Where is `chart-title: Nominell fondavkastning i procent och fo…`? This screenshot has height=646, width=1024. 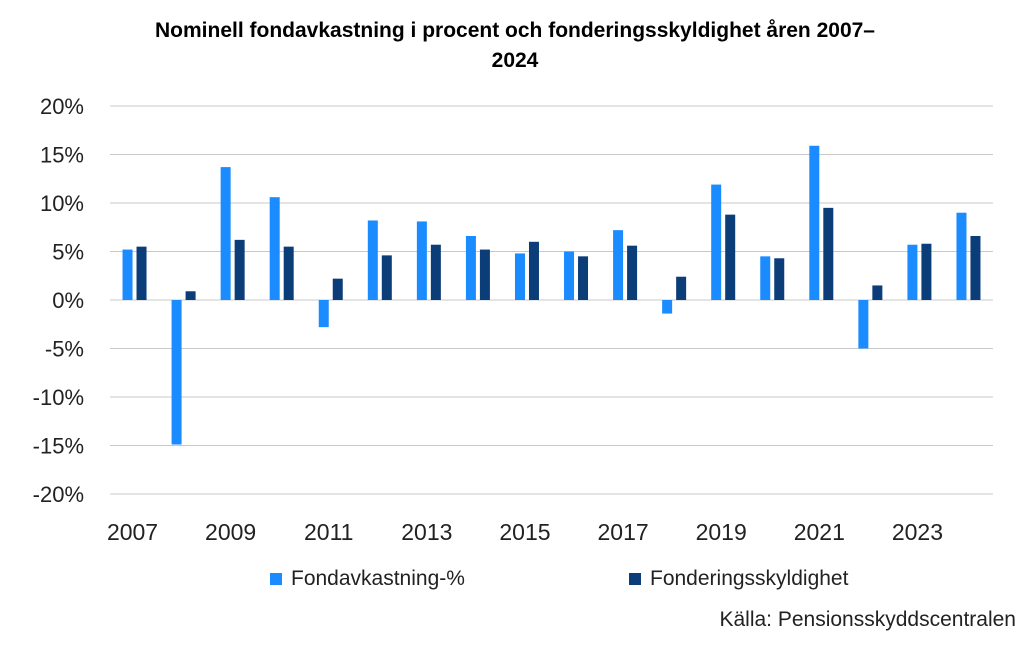
chart-title: Nominell fondavkastning i procent och fo… is located at coordinates (515, 45).